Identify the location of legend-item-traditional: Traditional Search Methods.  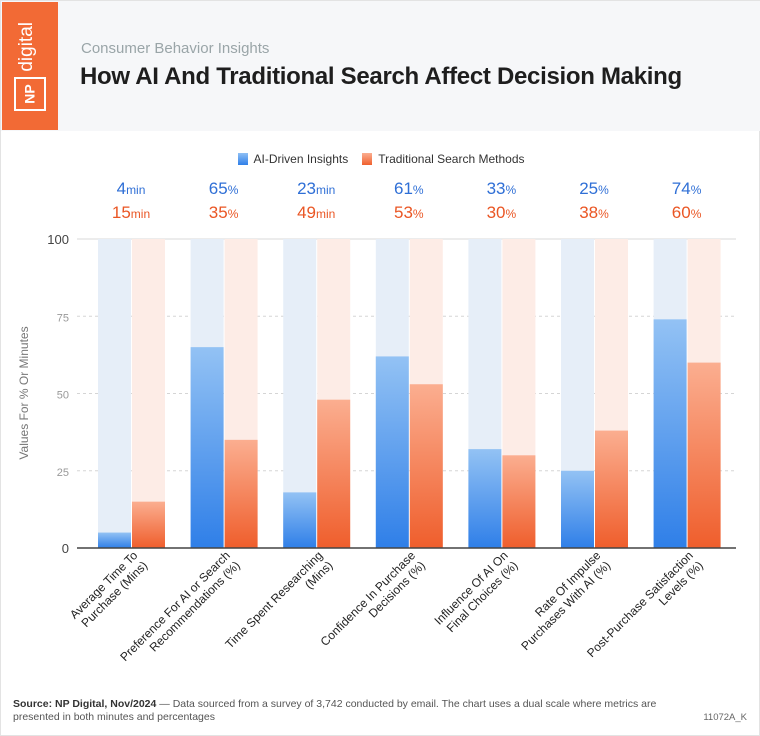
(443, 159).